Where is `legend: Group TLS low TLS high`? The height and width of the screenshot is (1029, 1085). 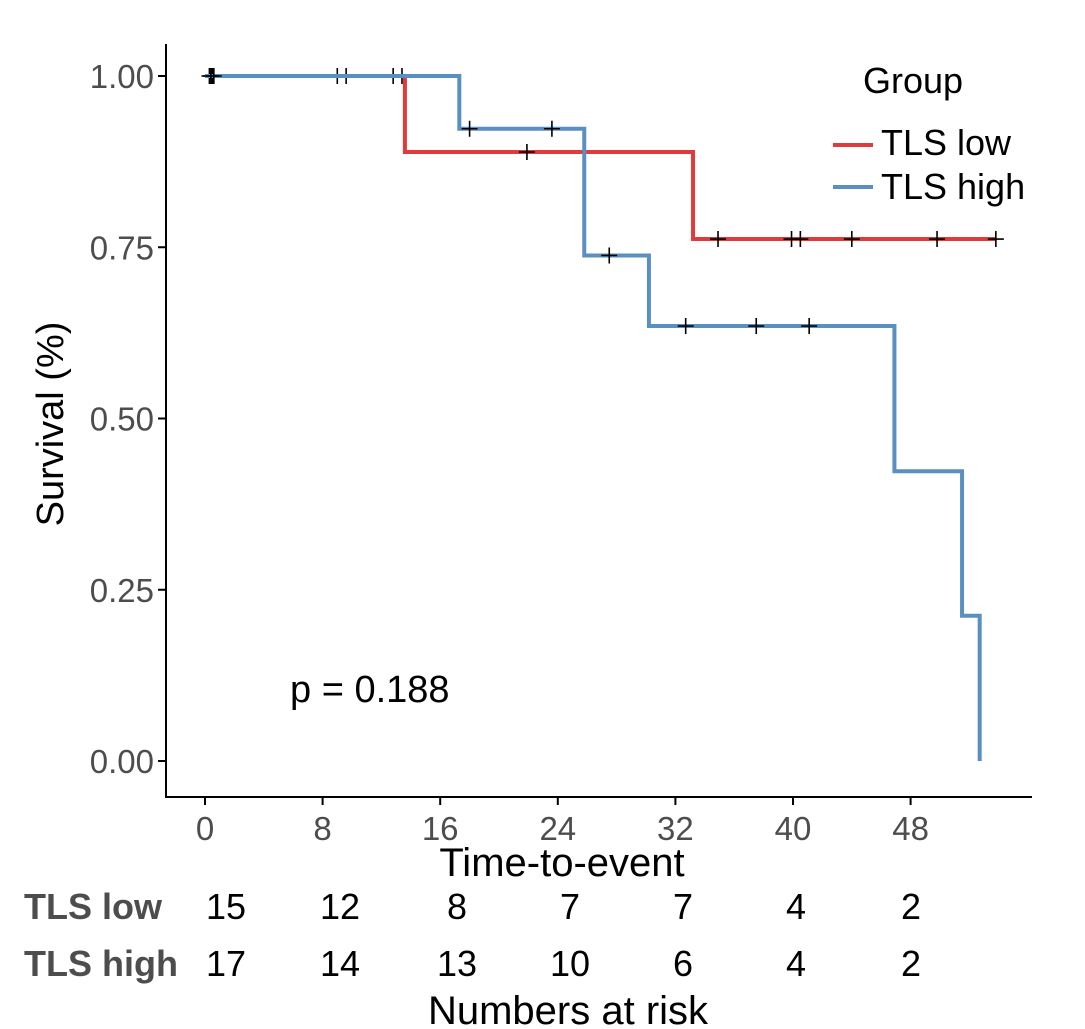
legend: Group TLS low TLS high is located at coordinates (929, 133).